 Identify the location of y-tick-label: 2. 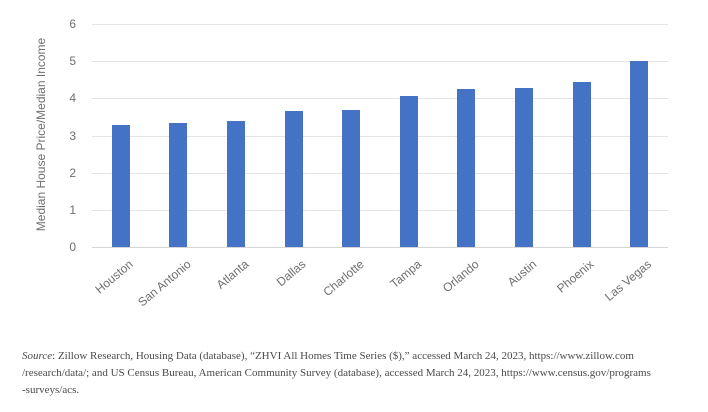
(72, 172).